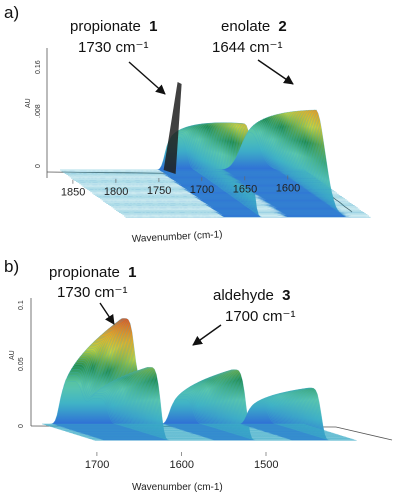 Image resolution: width=410 pixels, height=500 pixels. I want to click on annot-b2-label: aldehyde, so click(243, 295).